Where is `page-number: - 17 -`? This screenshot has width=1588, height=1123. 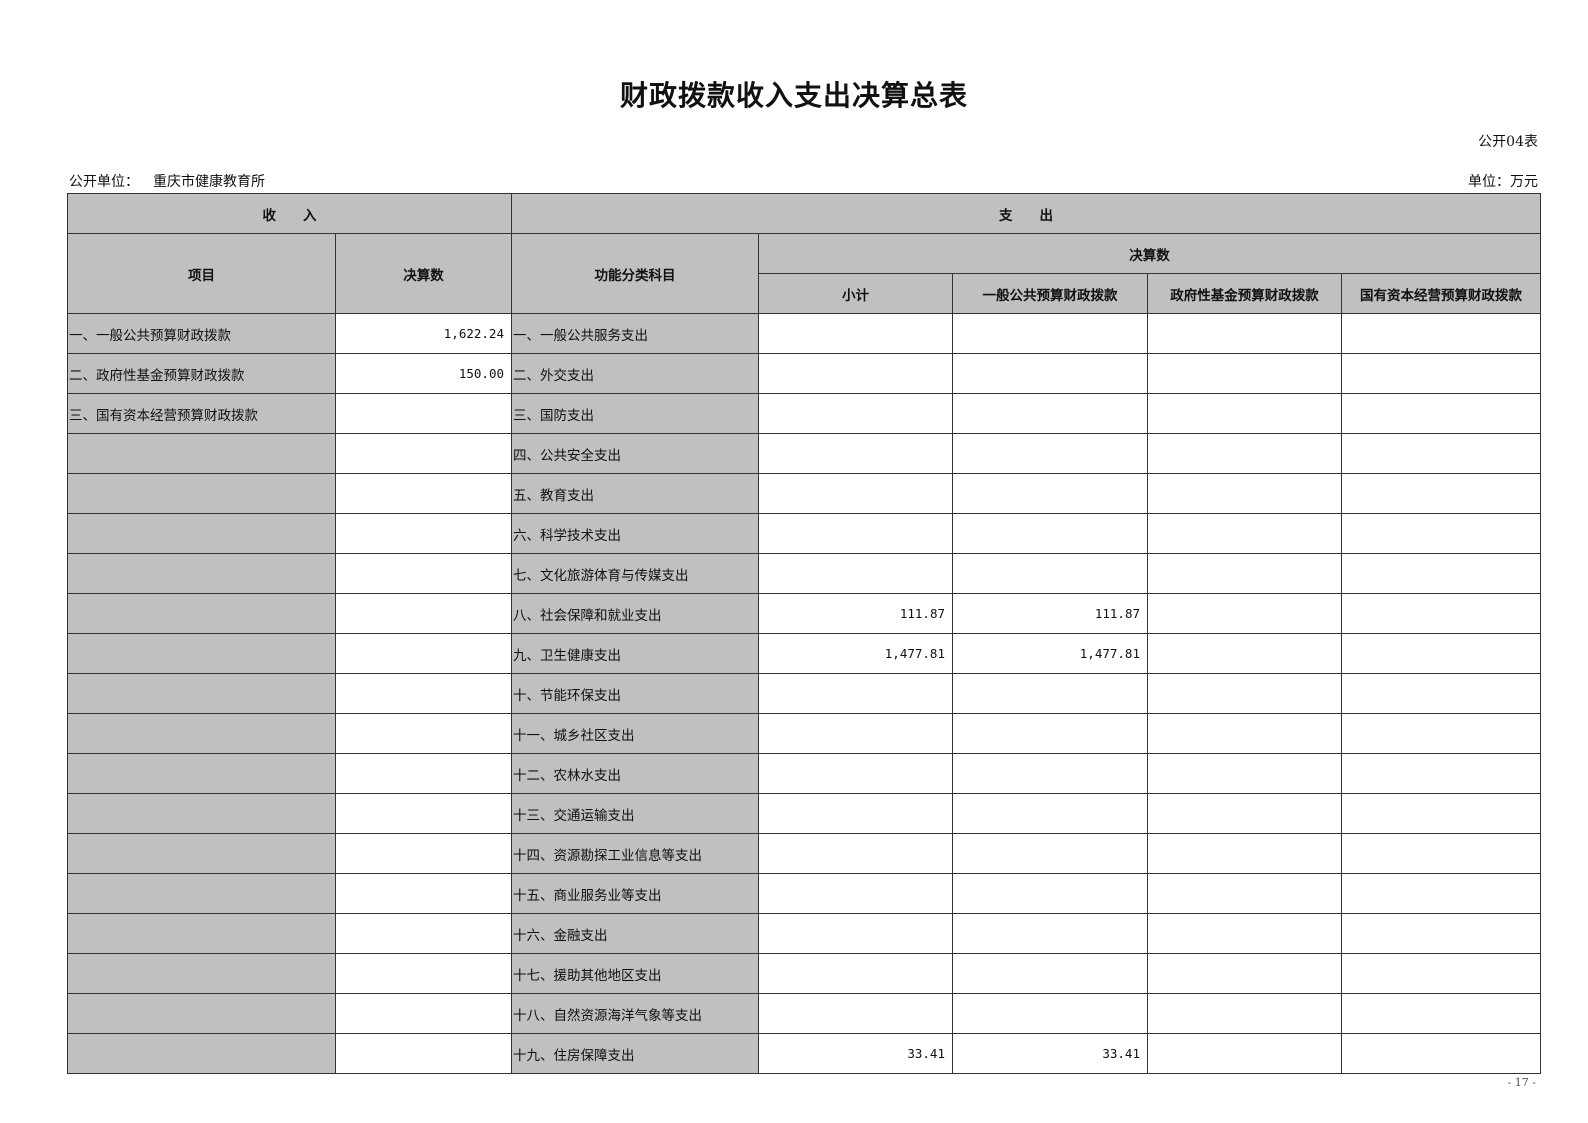
page-number: - 17 - is located at coordinates (1521, 1082).